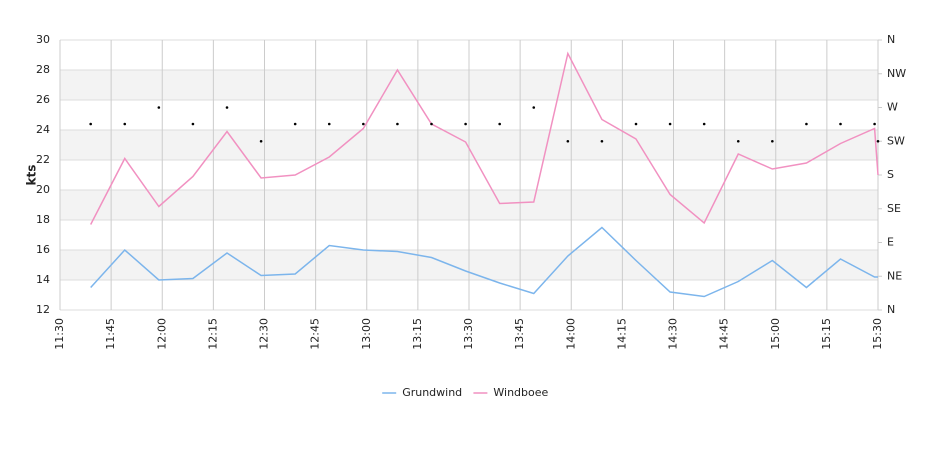 Image resolution: width=940 pixels, height=450 pixels. I want to click on x-tick-label: 14:15, so click(621, 334).